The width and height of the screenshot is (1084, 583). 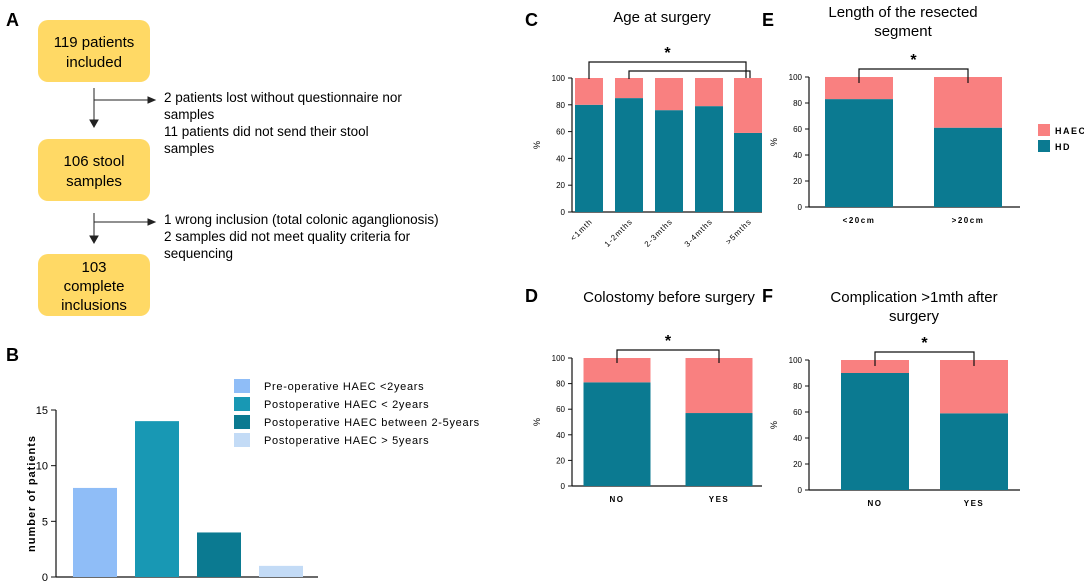 What do you see at coordinates (12, 355) in the screenshot?
I see `panel-label-b: B` at bounding box center [12, 355].